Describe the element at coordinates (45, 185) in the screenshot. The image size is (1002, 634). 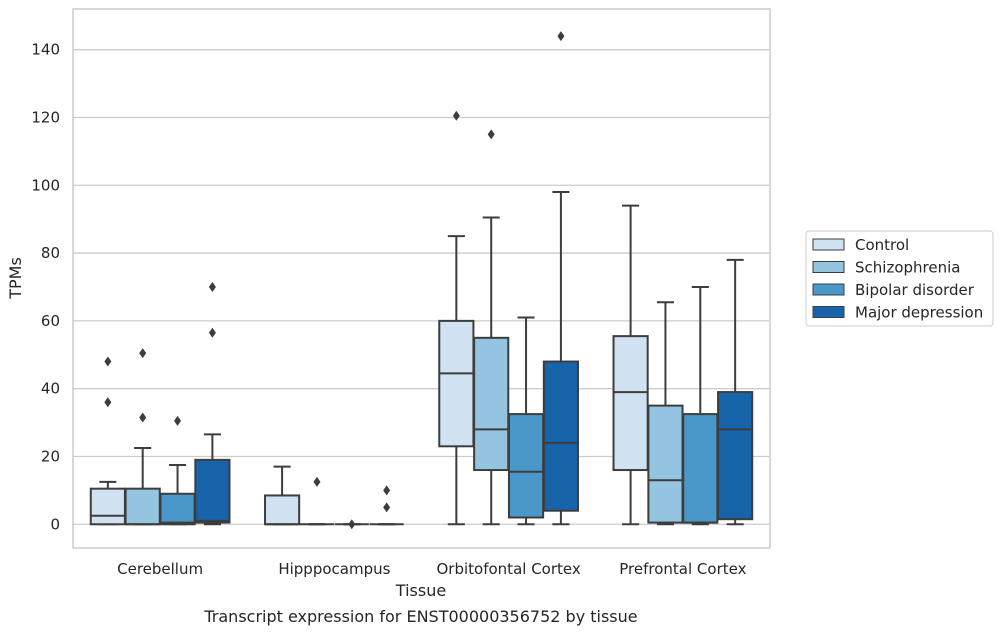
I see `y-tick-label: 100` at that location.